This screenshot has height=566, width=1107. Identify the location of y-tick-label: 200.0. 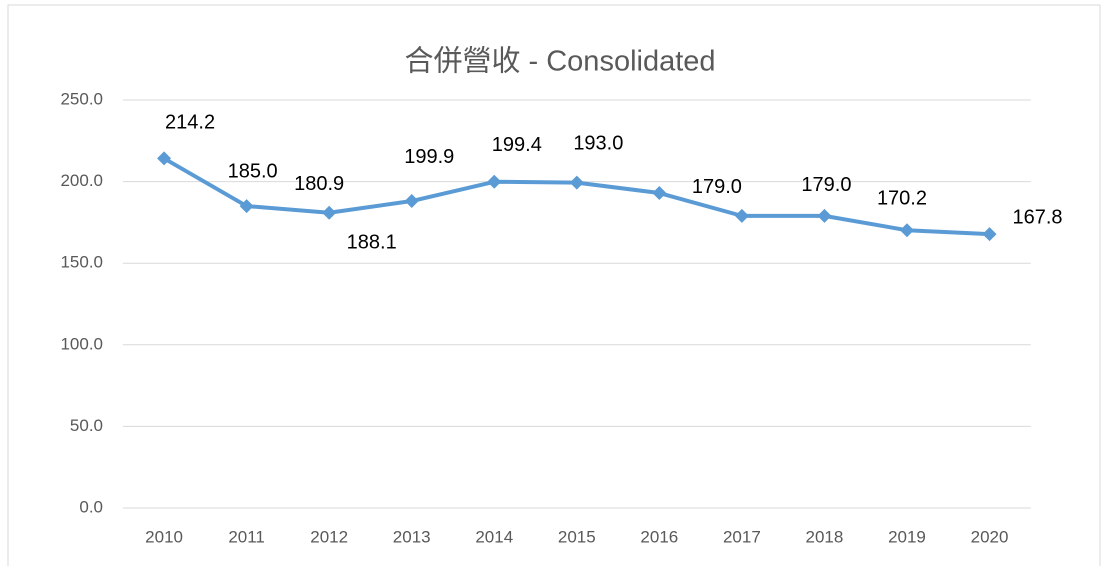
(81, 180).